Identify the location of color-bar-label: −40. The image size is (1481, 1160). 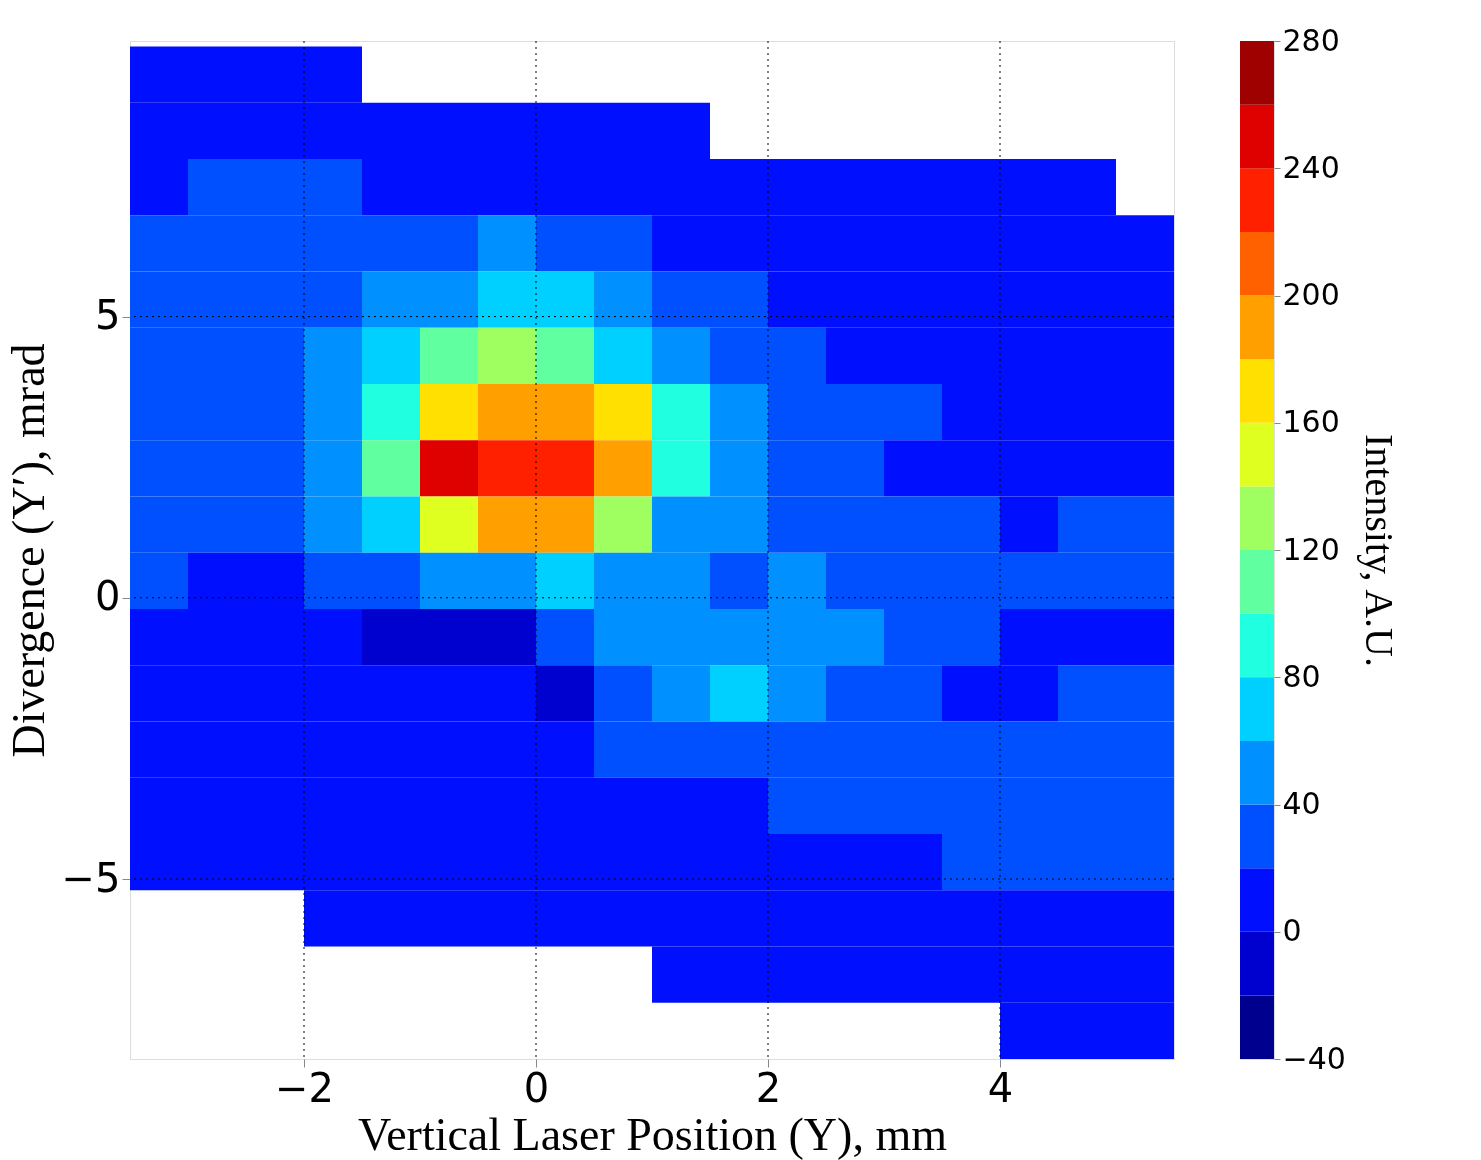
(1314, 1058).